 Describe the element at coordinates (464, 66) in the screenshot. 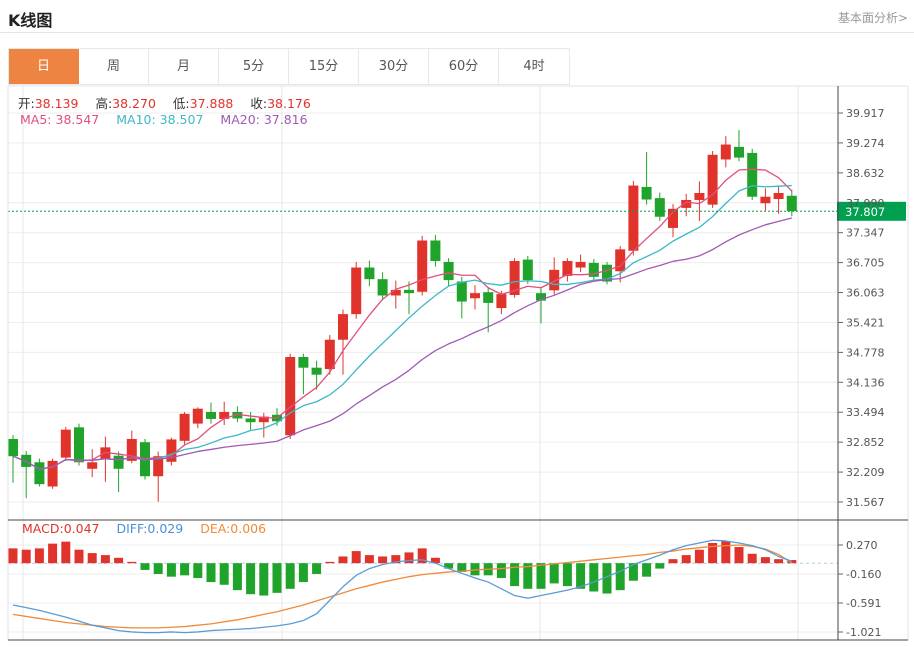

I see `tab-60min: 60分` at that location.